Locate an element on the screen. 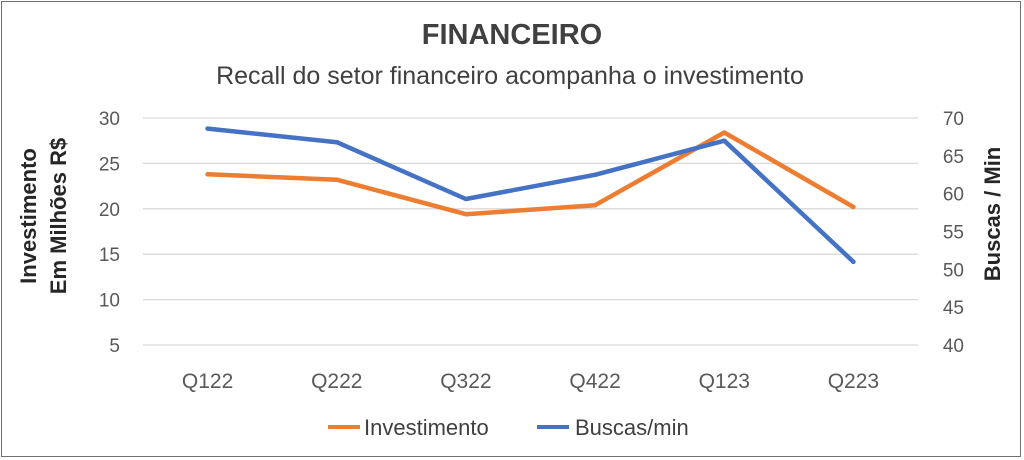 Image resolution: width=1024 pixels, height=460 pixels. chart-title: FINANCEIRO is located at coordinates (512, 35).